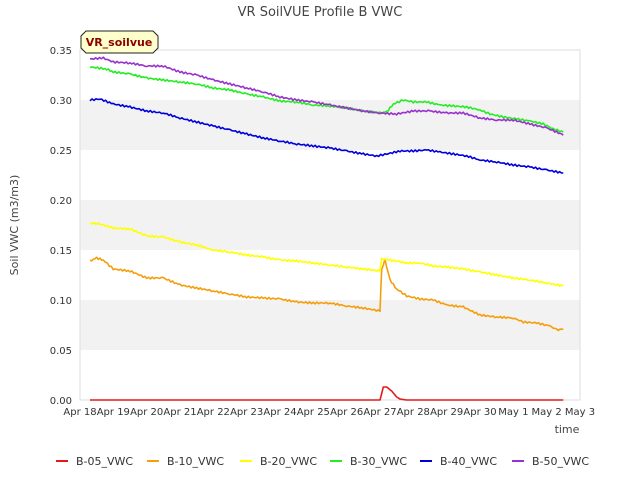  I want to click on legend-label: B-50_VWC, so click(560, 461).